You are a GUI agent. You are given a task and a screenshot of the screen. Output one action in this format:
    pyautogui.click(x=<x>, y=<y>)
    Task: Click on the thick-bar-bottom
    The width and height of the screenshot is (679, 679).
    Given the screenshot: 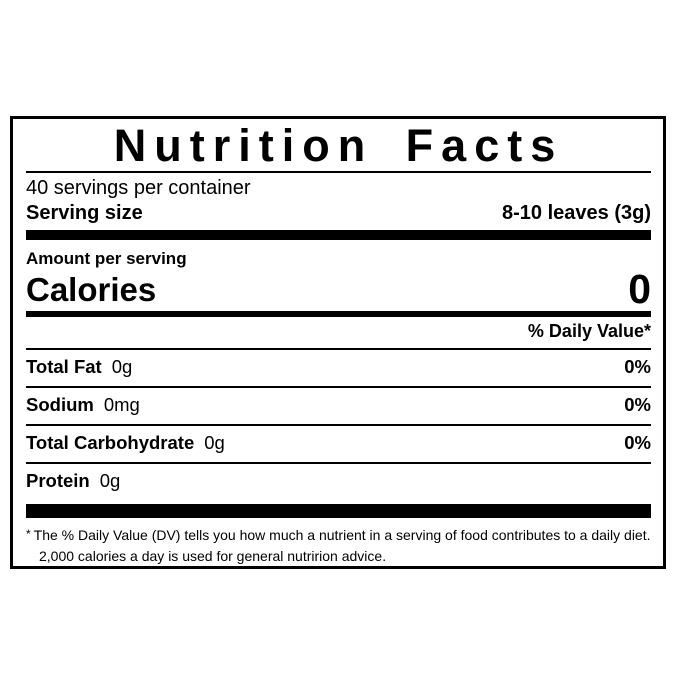 What is the action you would take?
    pyautogui.click(x=338, y=510)
    